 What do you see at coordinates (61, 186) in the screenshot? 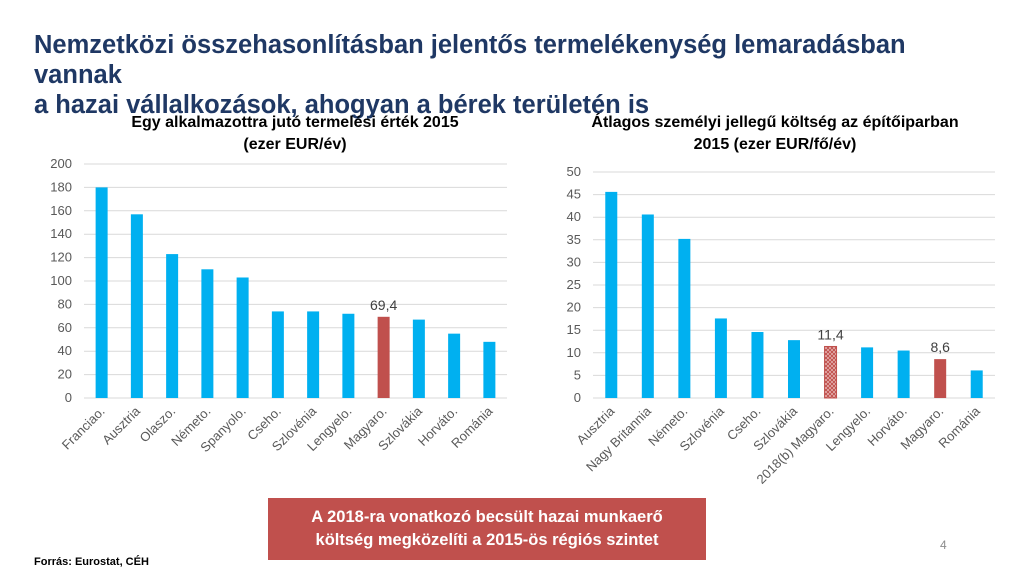
I see `chart1-y-tick-label: 180` at bounding box center [61, 186].